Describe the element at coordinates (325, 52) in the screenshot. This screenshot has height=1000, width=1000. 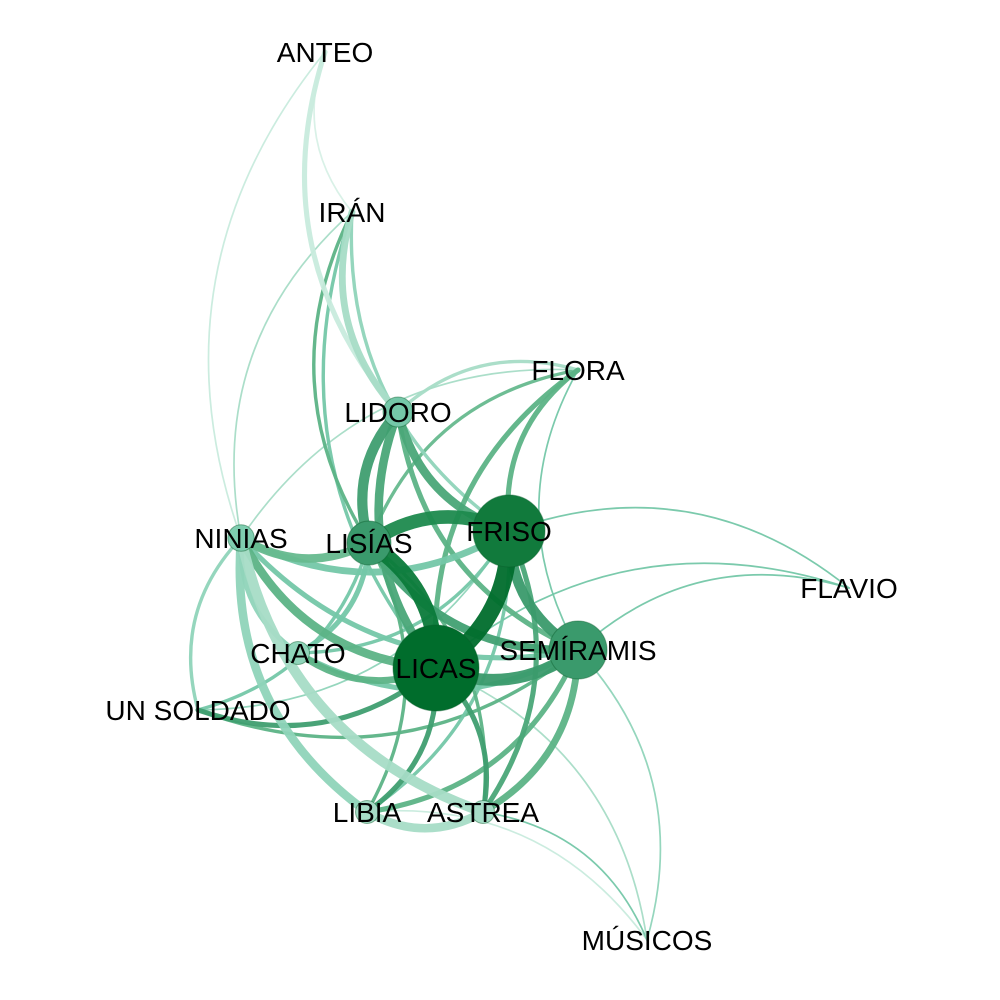
I see `node-label-anteo: ANTEO` at that location.